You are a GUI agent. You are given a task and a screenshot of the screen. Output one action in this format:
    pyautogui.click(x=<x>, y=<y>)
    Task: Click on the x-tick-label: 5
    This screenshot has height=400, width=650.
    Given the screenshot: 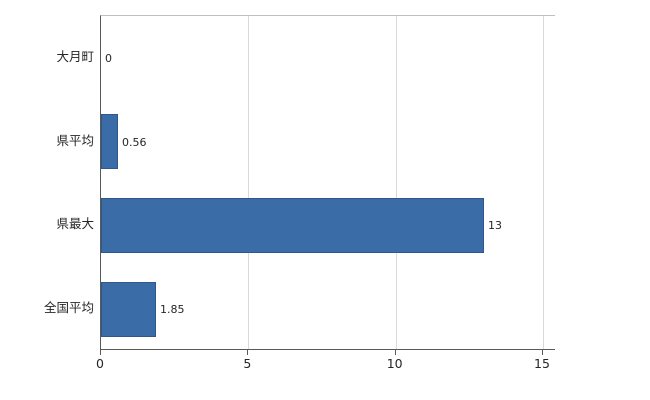 What is the action you would take?
    pyautogui.click(x=247, y=363)
    